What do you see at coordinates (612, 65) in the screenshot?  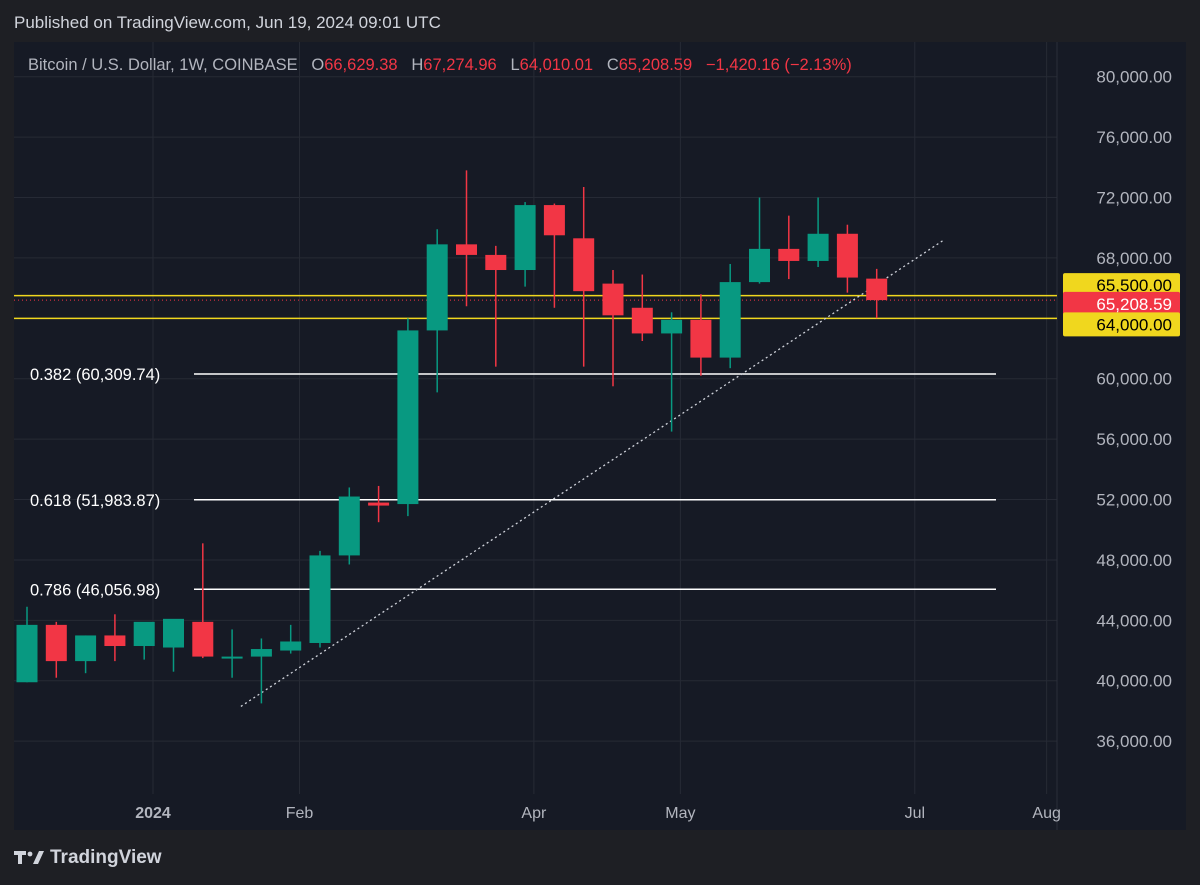 I see `close-label: C` at bounding box center [612, 65].